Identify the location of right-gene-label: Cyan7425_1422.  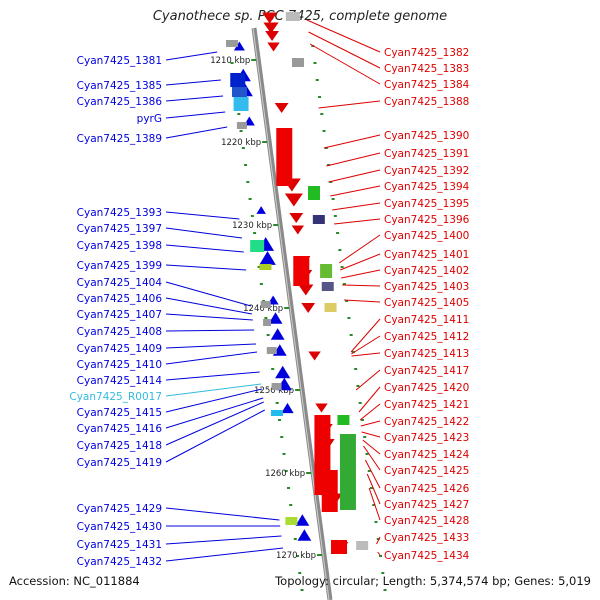
(426, 422).